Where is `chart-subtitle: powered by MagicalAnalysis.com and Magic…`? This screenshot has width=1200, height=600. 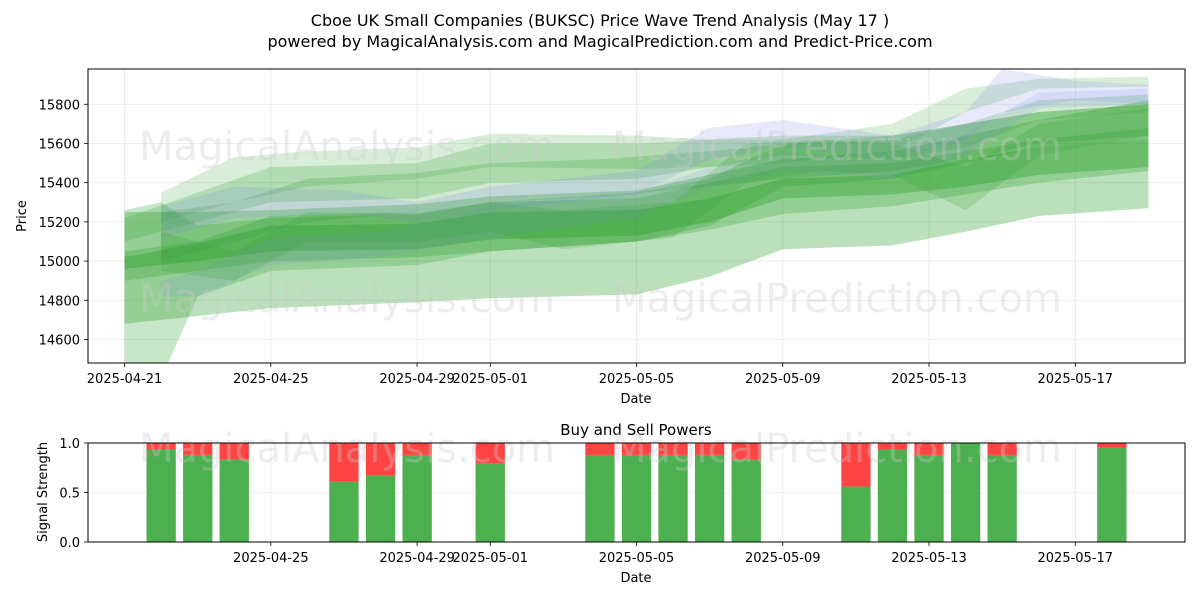
chart-subtitle: powered by MagicalAnalysis.com and Magic… is located at coordinates (599, 41).